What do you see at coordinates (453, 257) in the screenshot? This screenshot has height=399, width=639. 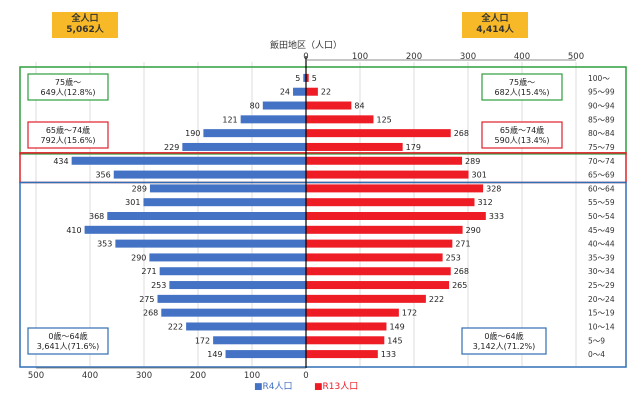 I see `value-label-r13: 253` at bounding box center [453, 257].